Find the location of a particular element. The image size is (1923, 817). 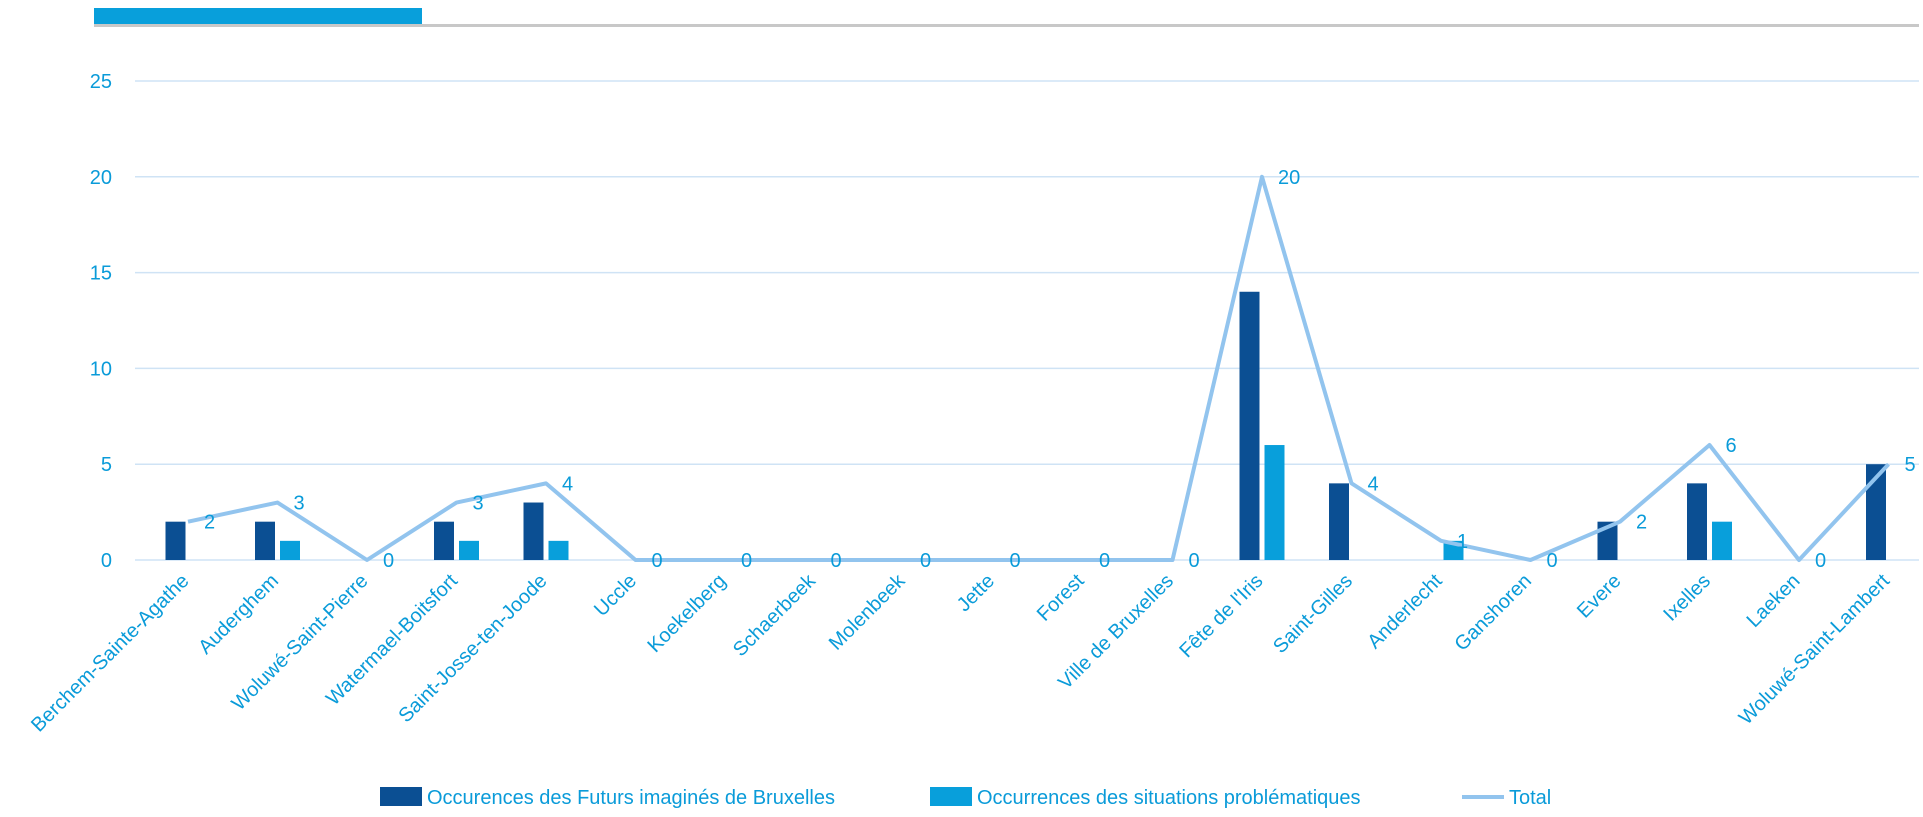

category-label: Anderlecht is located at coordinates (1404, 611).